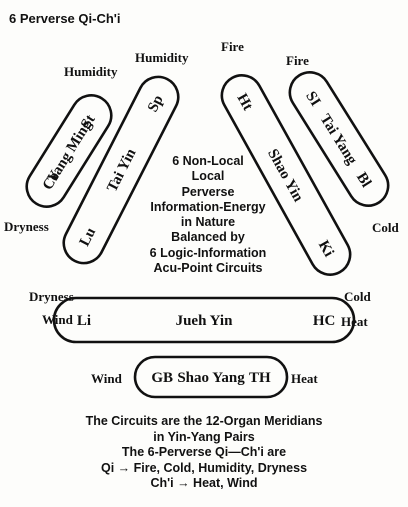 This screenshot has width=408, height=507. What do you see at coordinates (260, 378) in the screenshot?
I see `shao-yang-right-label: TH` at bounding box center [260, 378].